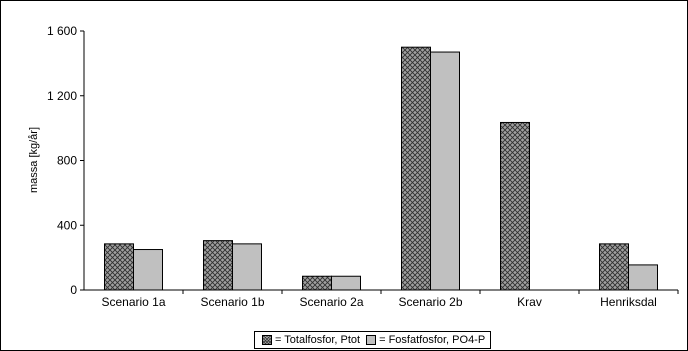 The width and height of the screenshot is (688, 351). What do you see at coordinates (62, 31) in the screenshot?
I see `y-tick-label: 1 600` at bounding box center [62, 31].